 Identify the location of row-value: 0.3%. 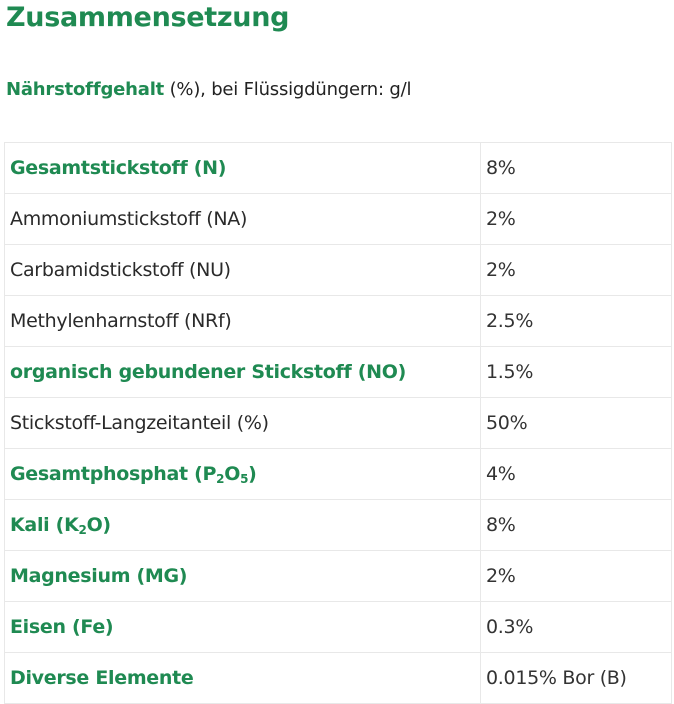
(576, 627).